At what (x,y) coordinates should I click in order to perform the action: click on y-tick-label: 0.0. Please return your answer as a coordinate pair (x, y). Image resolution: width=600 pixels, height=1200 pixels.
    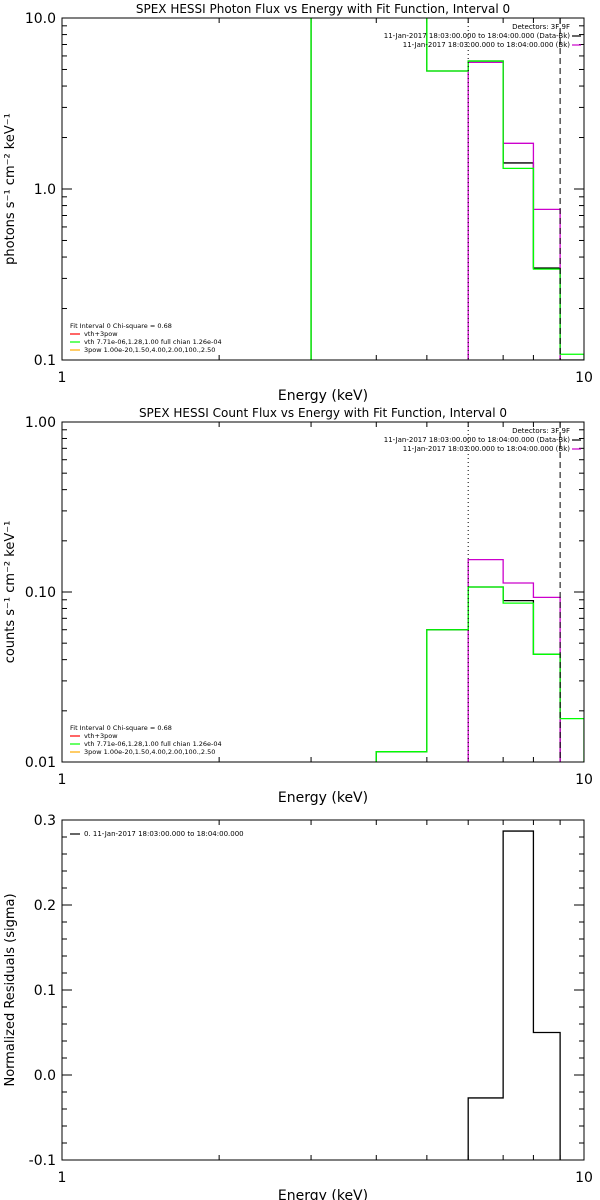
    Looking at the image, I should click on (45, 1076).